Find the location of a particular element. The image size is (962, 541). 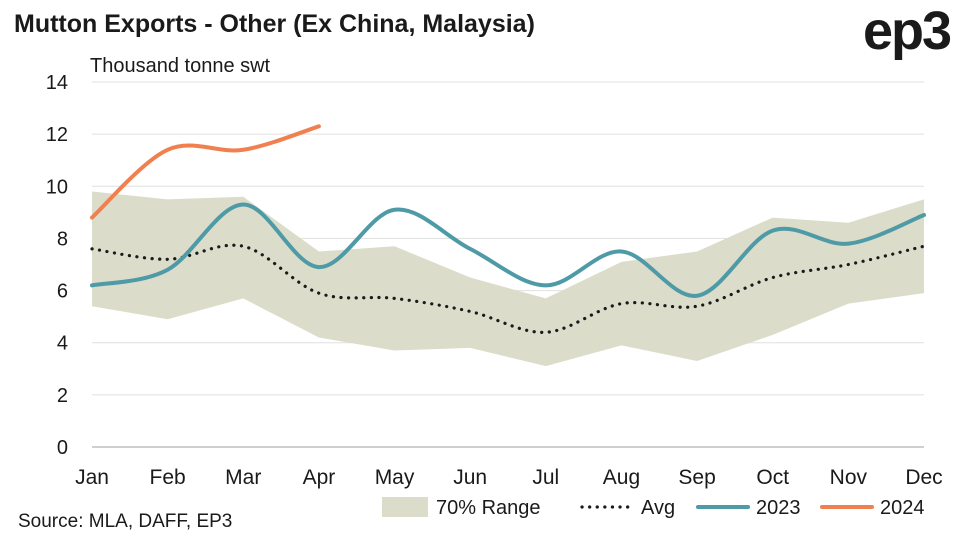

y-tick-label: 8 is located at coordinates (62, 239).